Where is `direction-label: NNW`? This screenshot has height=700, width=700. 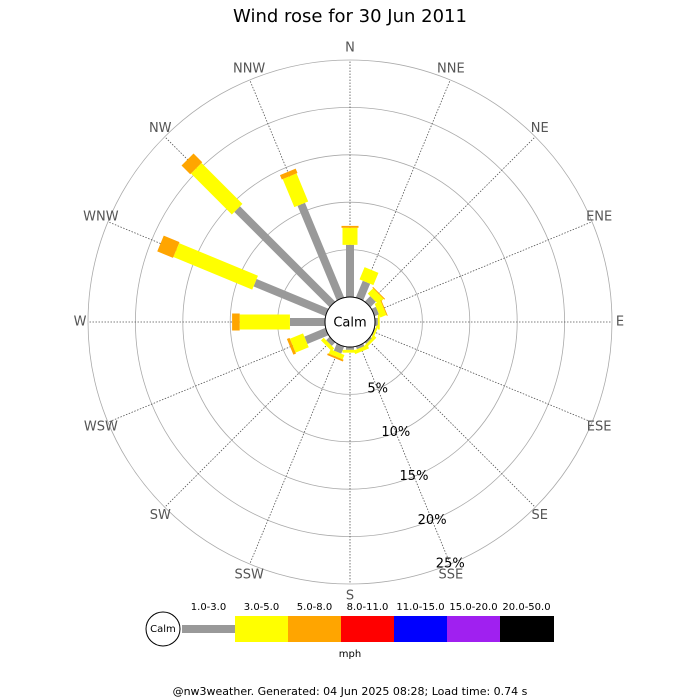
direction-label: NNW is located at coordinates (249, 68).